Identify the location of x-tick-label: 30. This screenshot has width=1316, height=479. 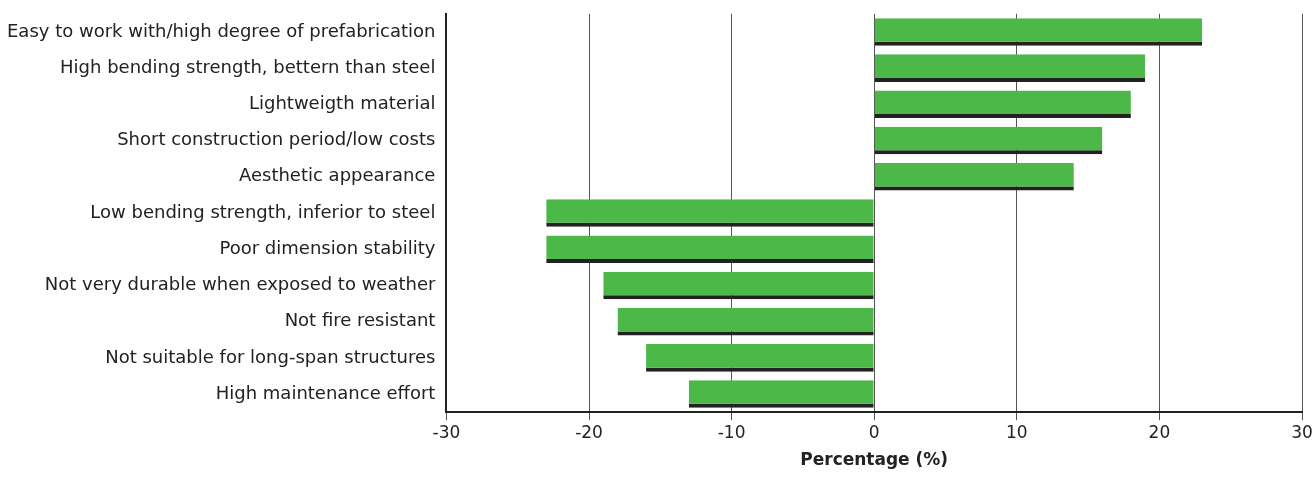
(1302, 431).